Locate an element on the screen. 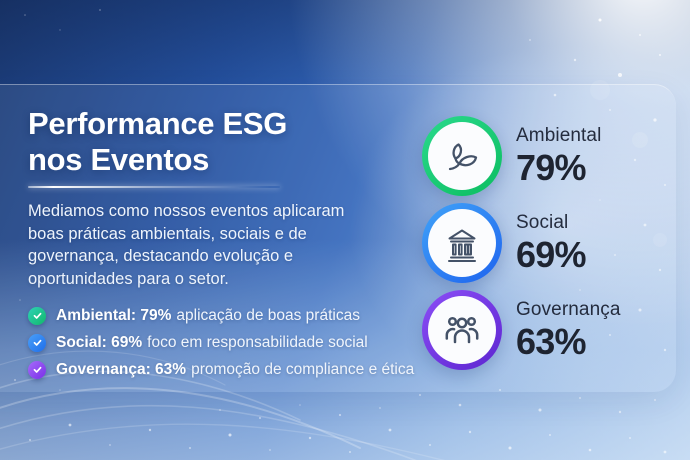  stat-value: 63% is located at coordinates (551, 341).